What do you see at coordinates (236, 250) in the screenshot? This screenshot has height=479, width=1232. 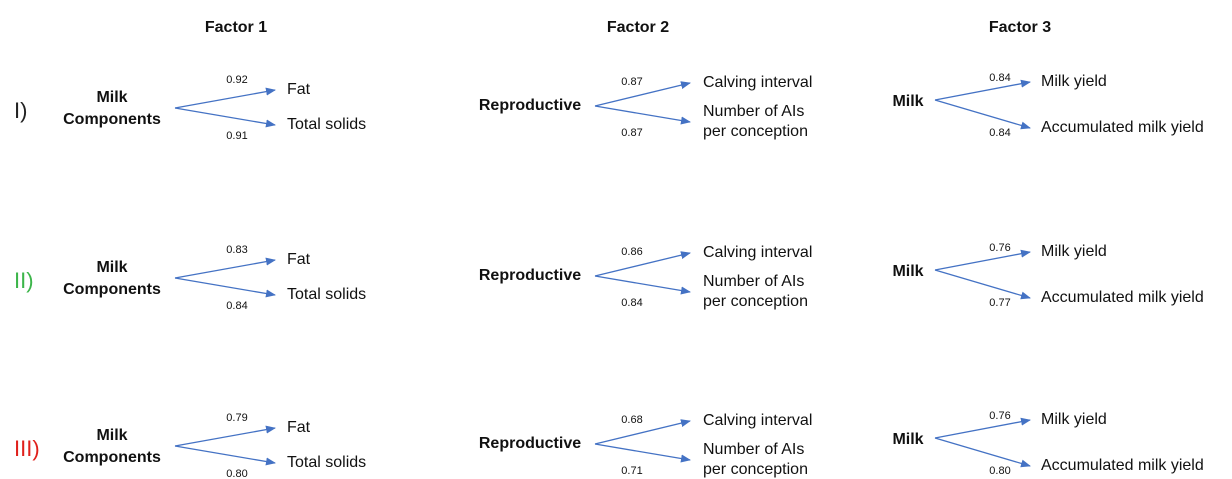 I see `loading: 0.83` at bounding box center [236, 250].